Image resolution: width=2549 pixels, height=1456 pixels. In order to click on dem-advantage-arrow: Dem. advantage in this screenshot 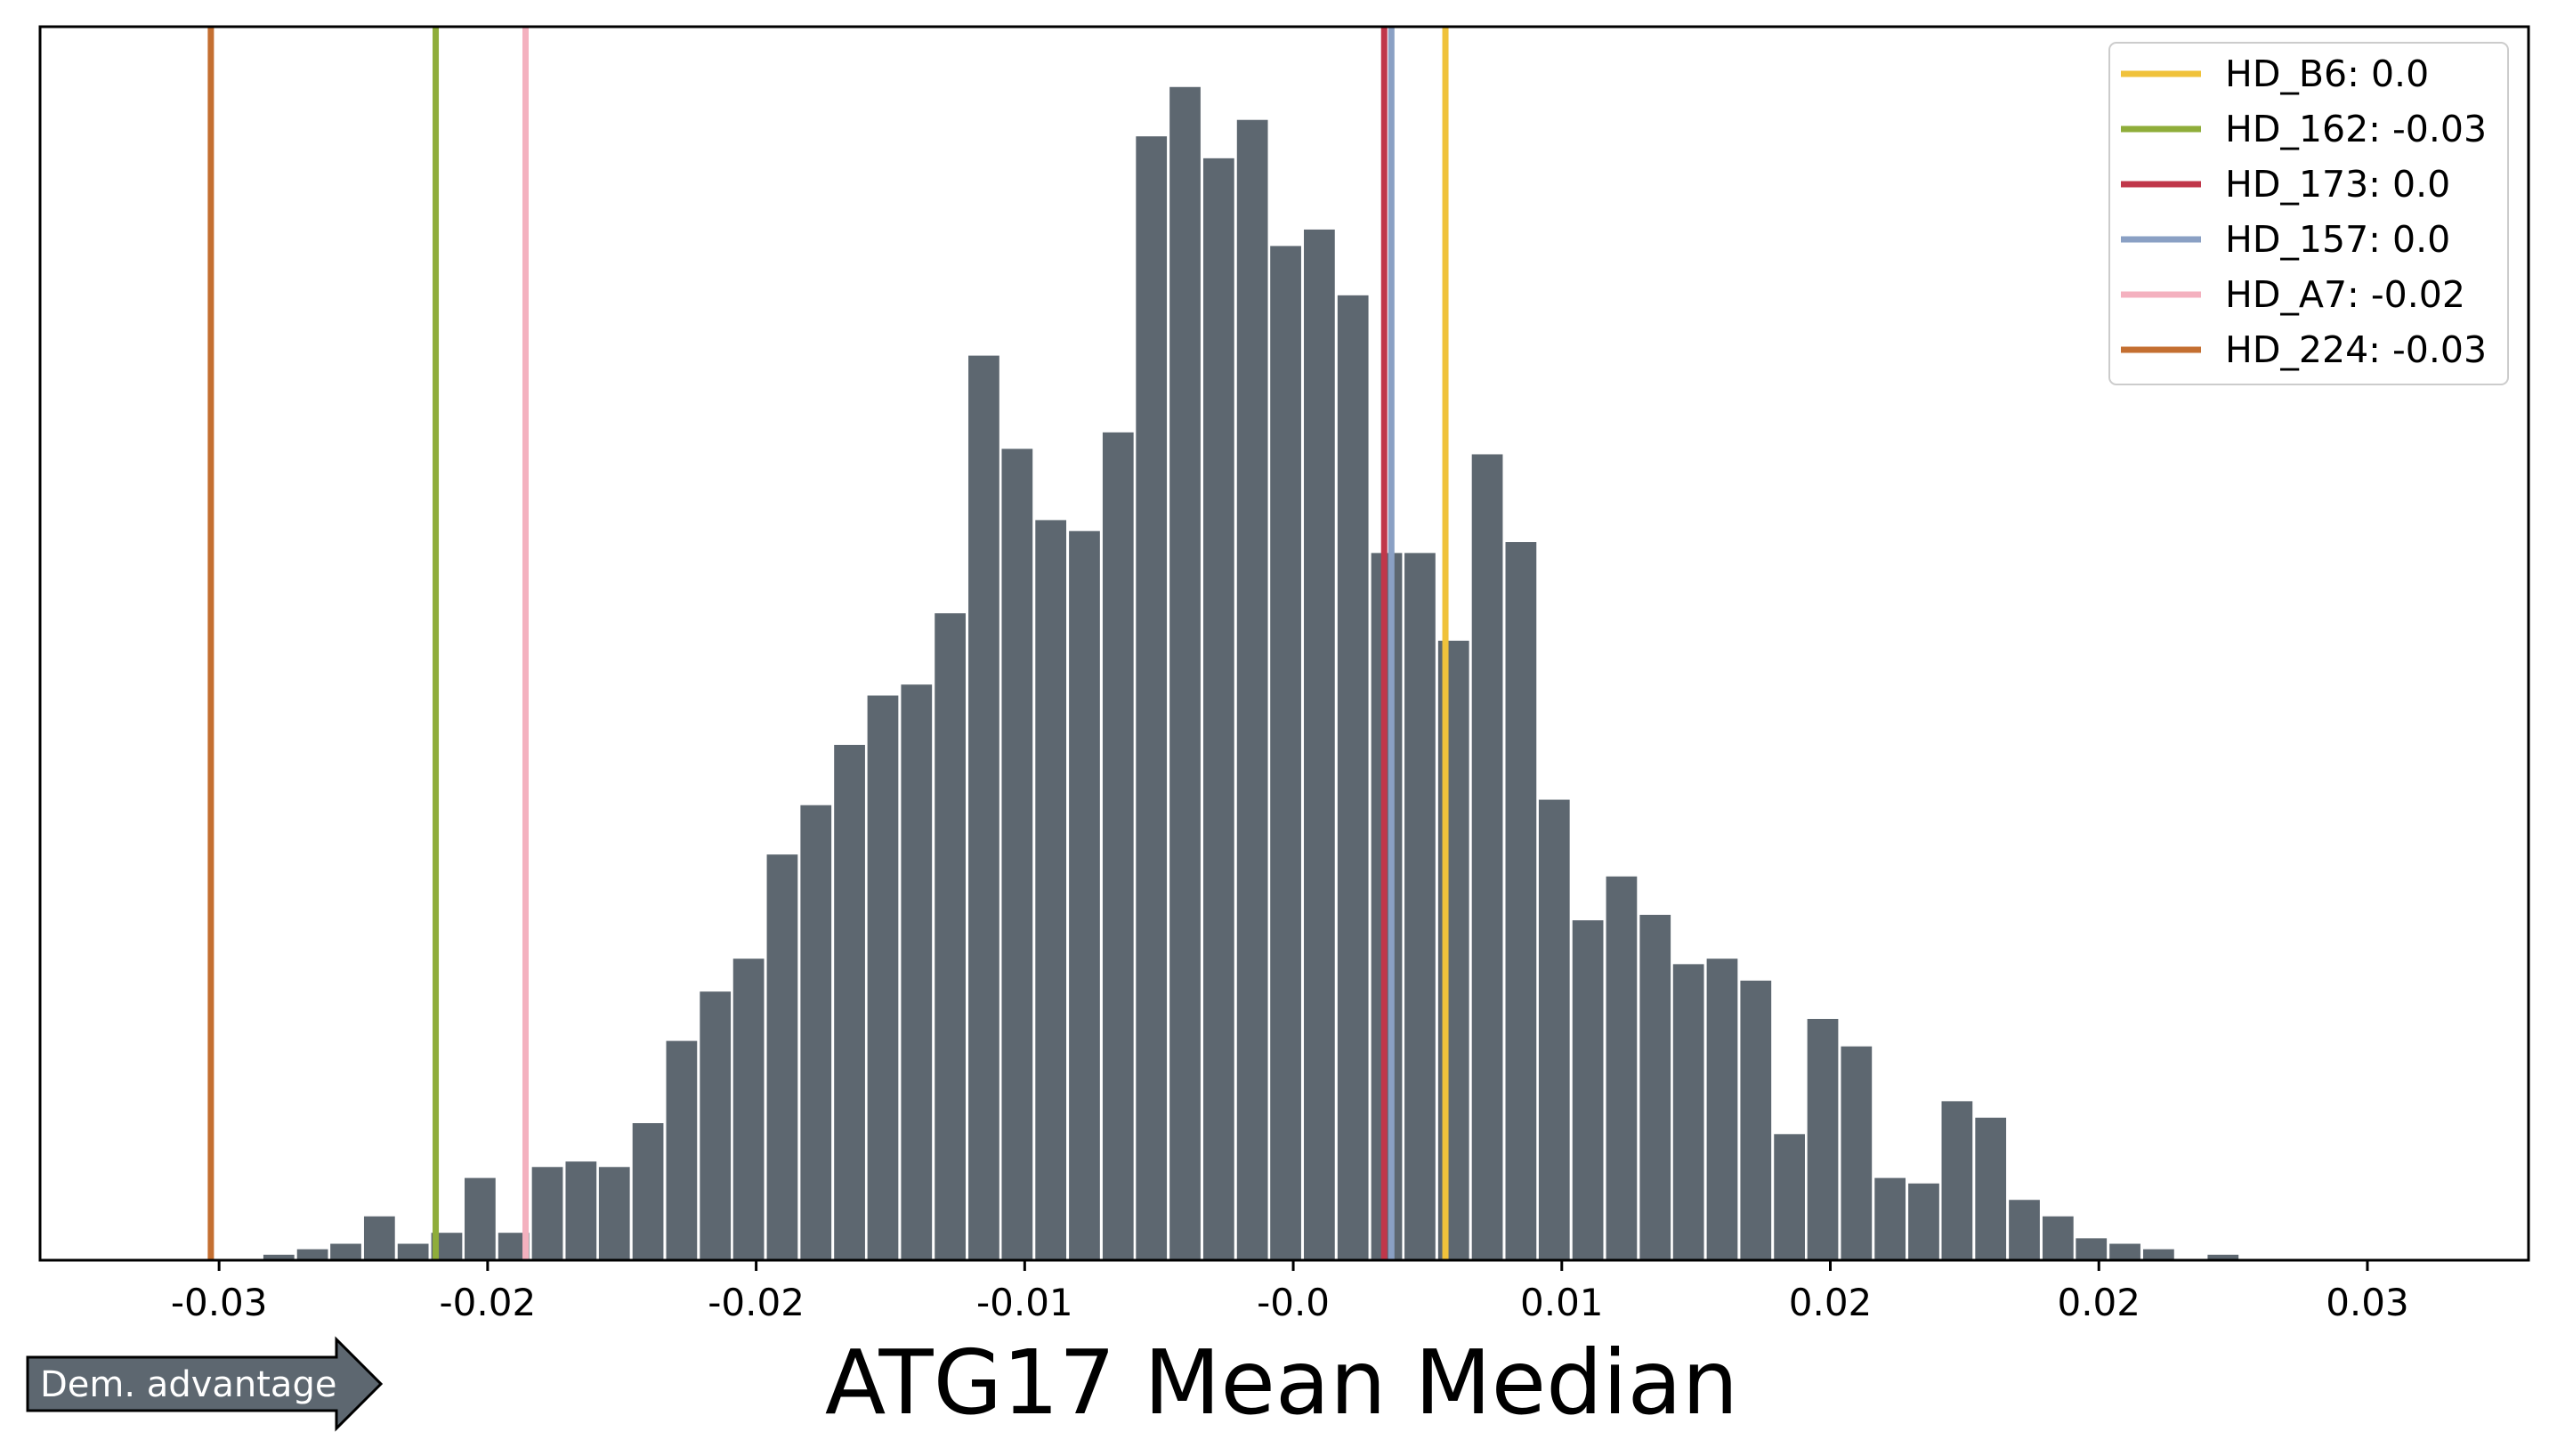, I will do `click(205, 1384)`.